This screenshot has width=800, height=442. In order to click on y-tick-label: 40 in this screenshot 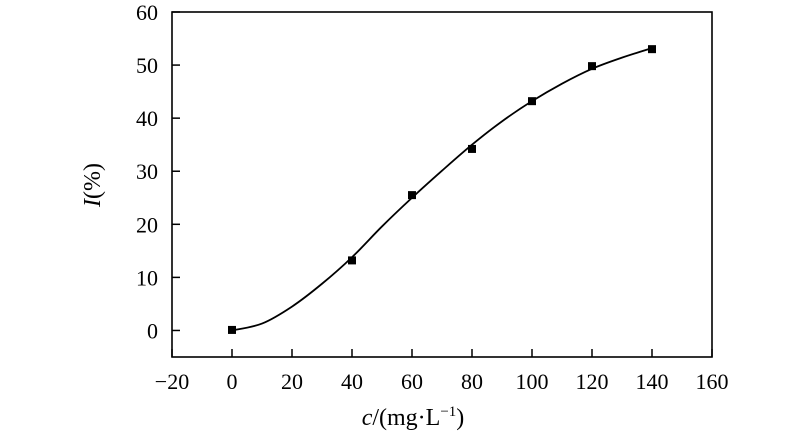, I will do `click(147, 118)`.